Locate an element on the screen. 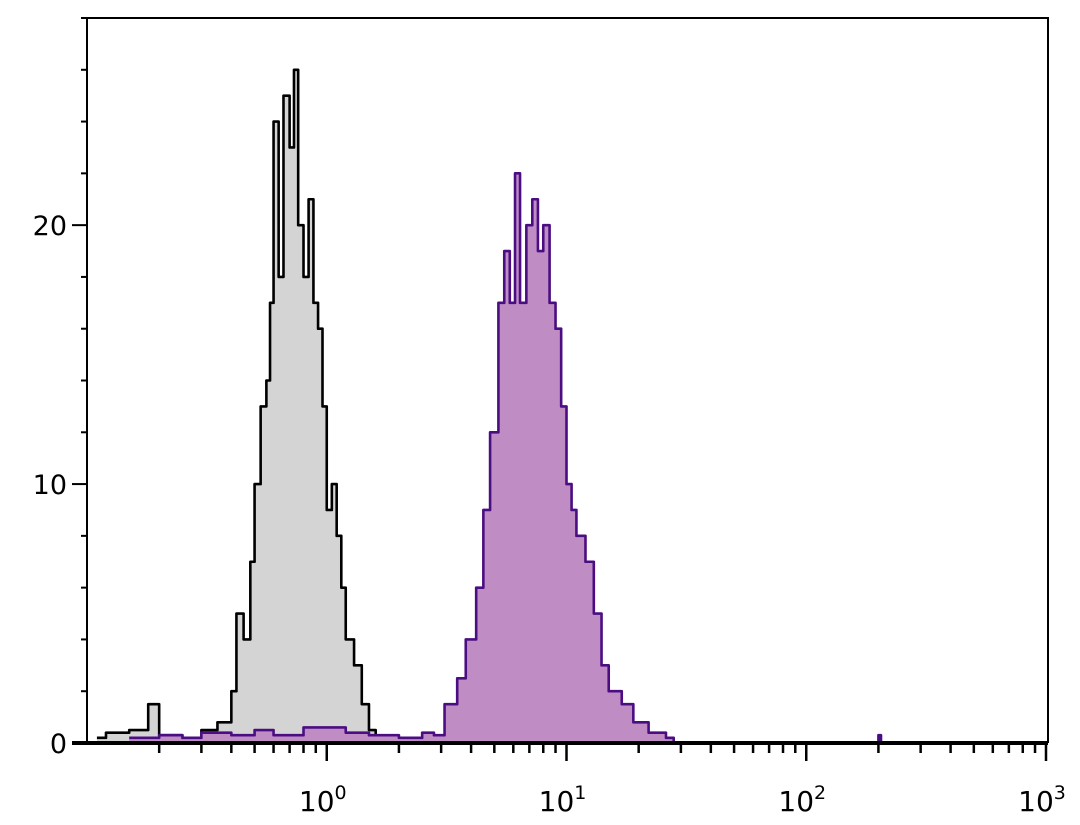 This screenshot has width=1080, height=825. x-tick-label: 10³ is located at coordinates (1042, 800).